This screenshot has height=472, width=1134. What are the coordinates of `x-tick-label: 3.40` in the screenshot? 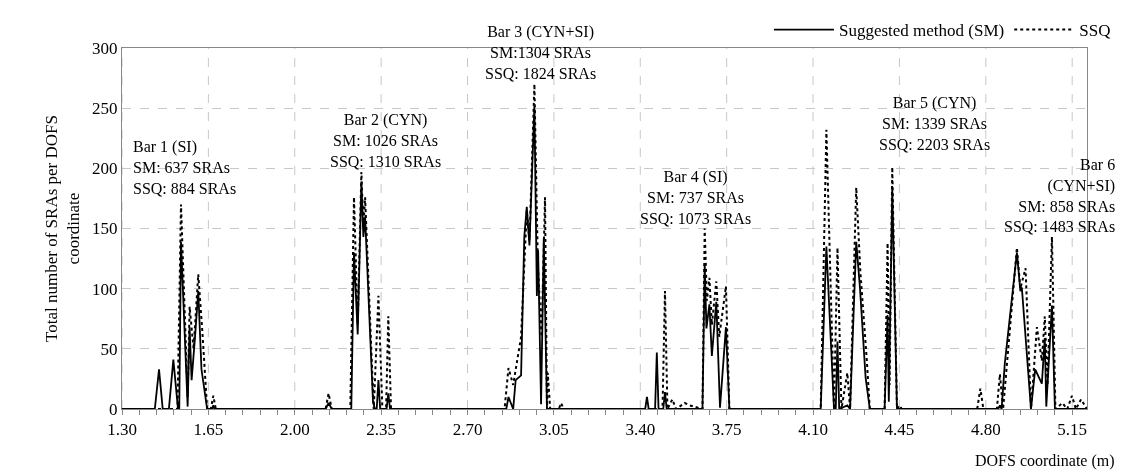 It's located at (640, 430).